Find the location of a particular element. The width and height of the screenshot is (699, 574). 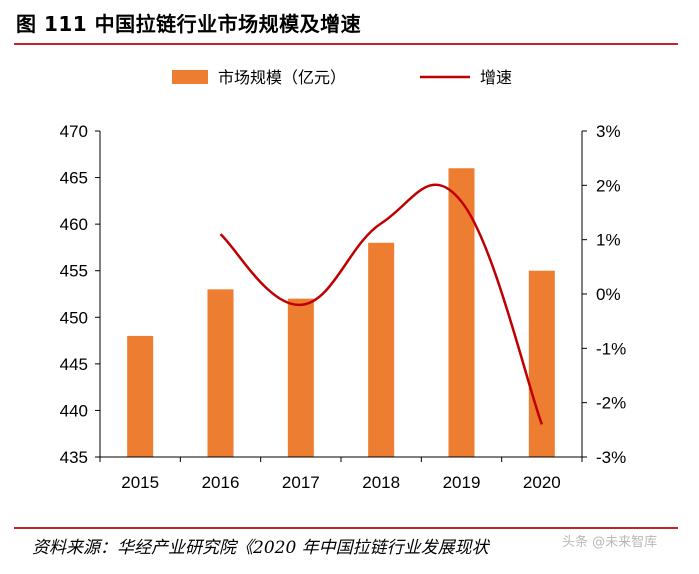

y-left-tick-label: 450 is located at coordinates (74, 317).